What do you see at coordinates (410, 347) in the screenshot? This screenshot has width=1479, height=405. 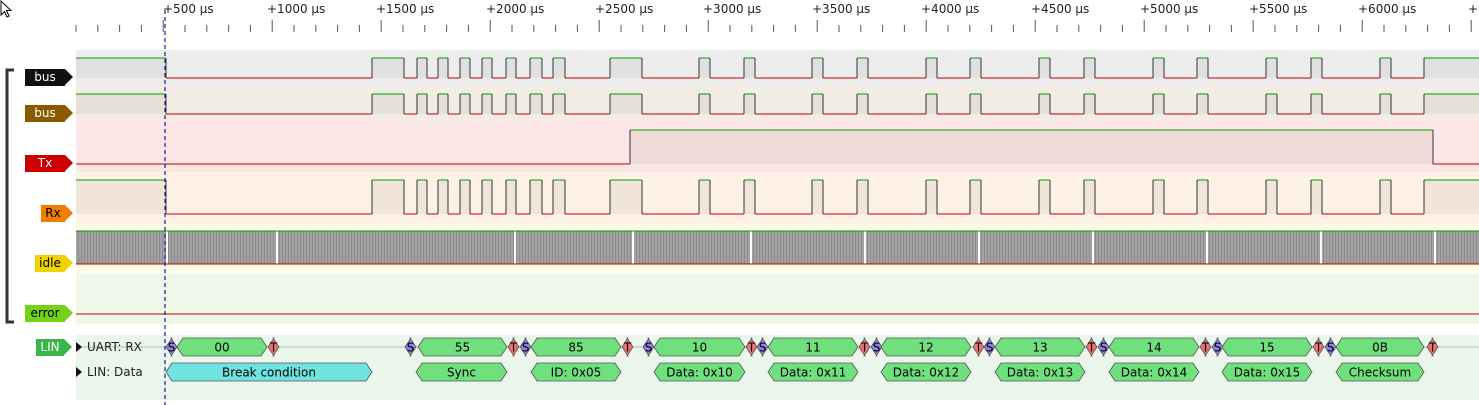 I see `uart-start-bit` at bounding box center [410, 347].